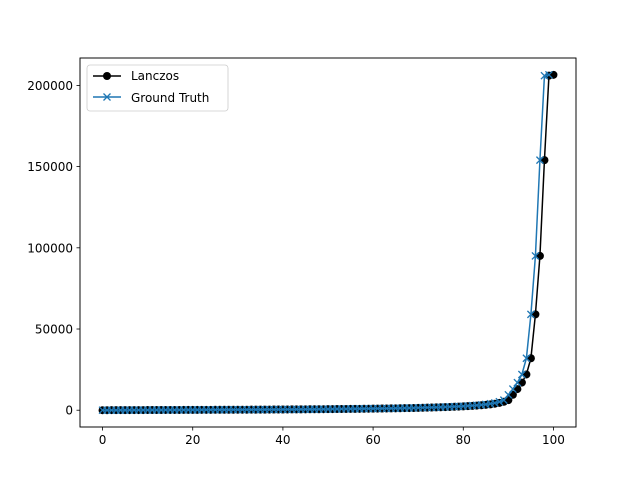  Describe the element at coordinates (282, 440) in the screenshot. I see `x-tick-label: 40` at that location.